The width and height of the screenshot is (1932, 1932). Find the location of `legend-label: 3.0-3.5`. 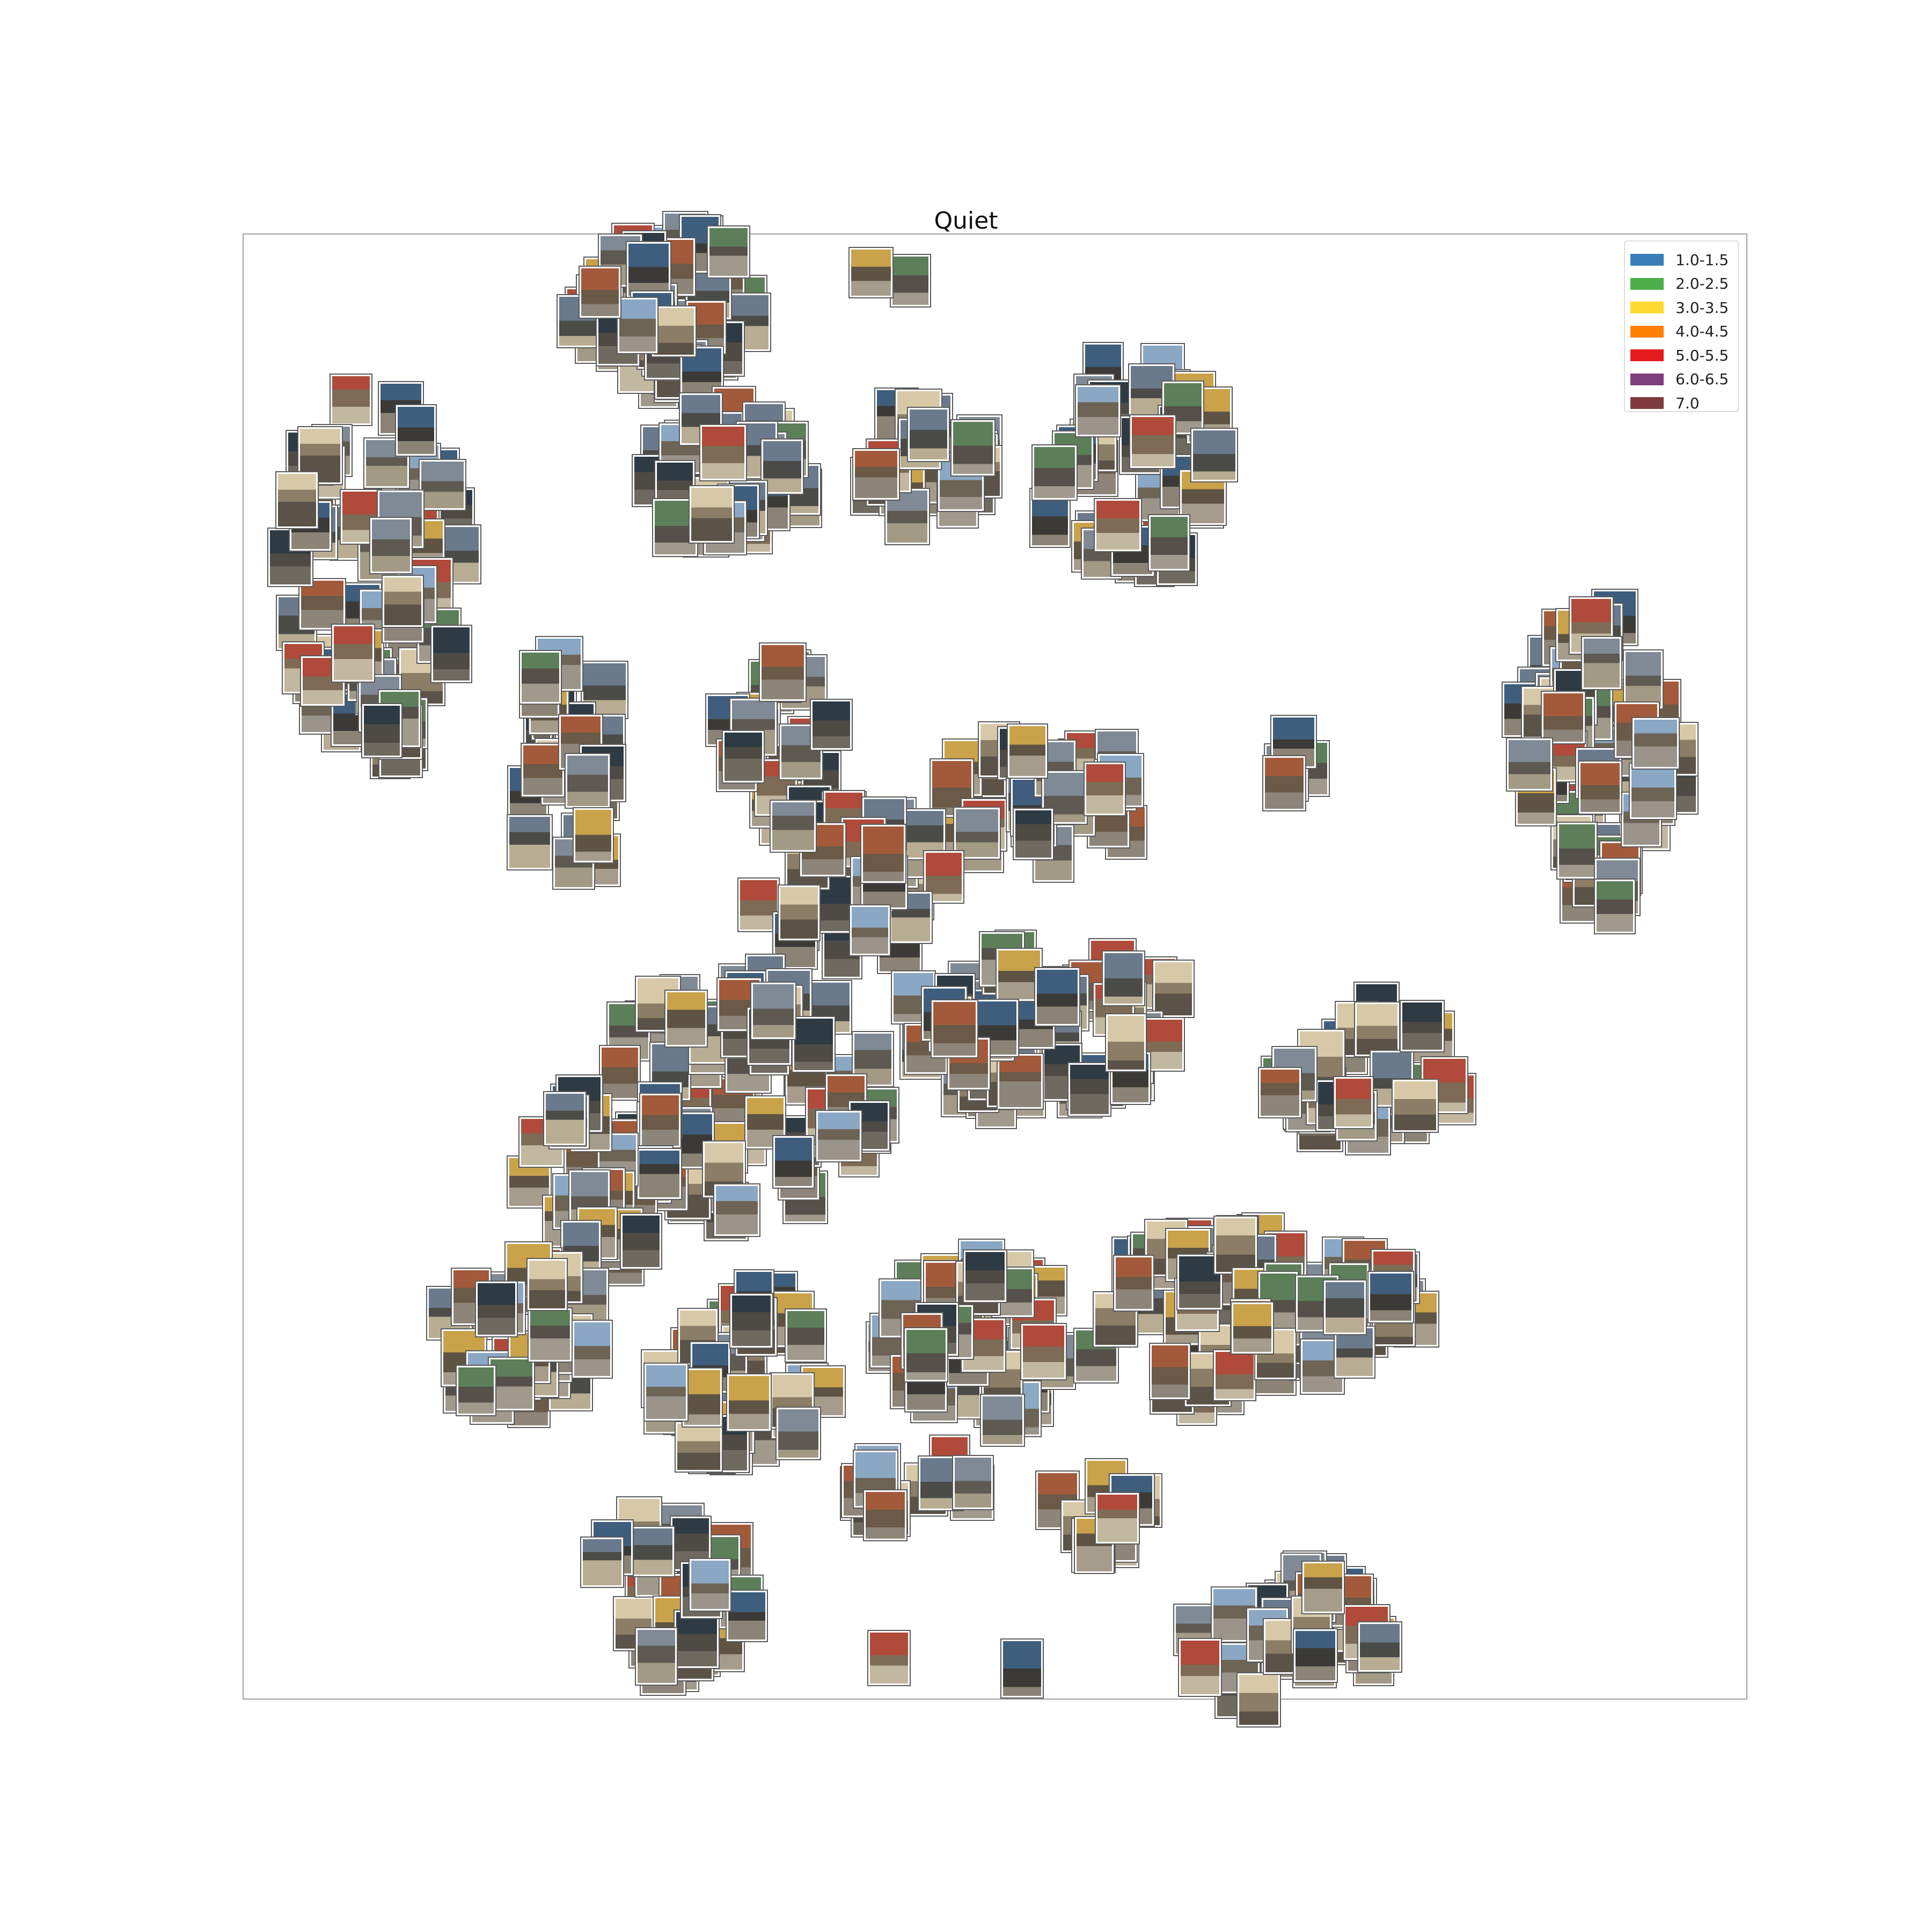

legend-label: 3.0-3.5 is located at coordinates (1702, 307).